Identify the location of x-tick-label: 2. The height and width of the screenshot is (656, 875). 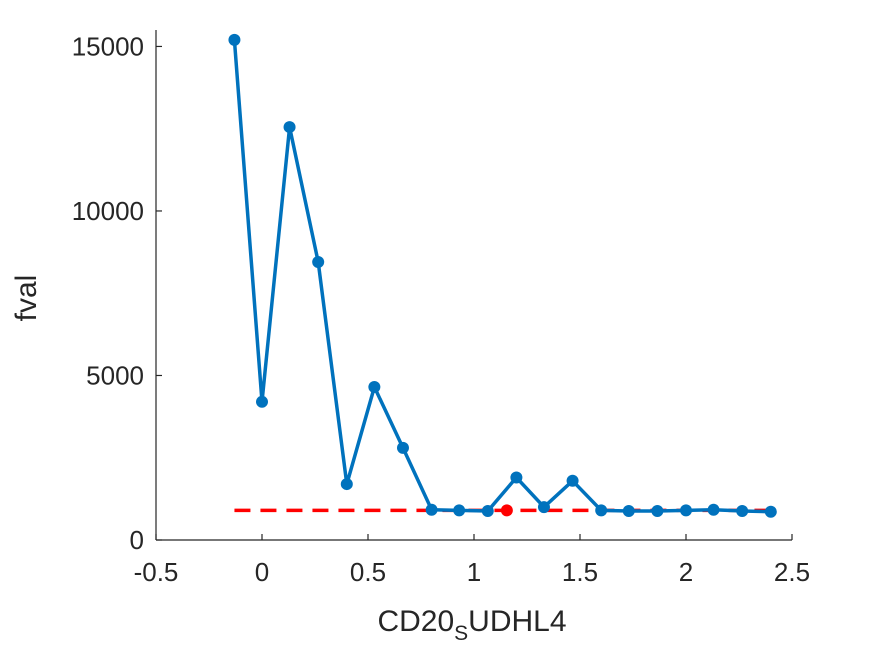
(686, 572).